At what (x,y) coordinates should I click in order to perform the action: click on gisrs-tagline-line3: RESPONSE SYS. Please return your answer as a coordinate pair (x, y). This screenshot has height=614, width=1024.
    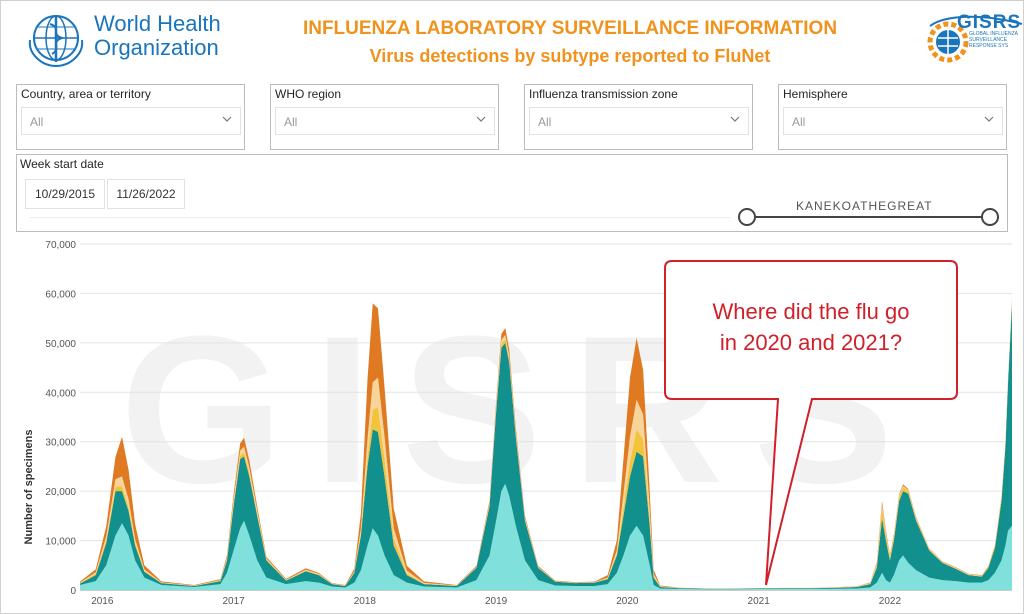
    Looking at the image, I should click on (989, 46).